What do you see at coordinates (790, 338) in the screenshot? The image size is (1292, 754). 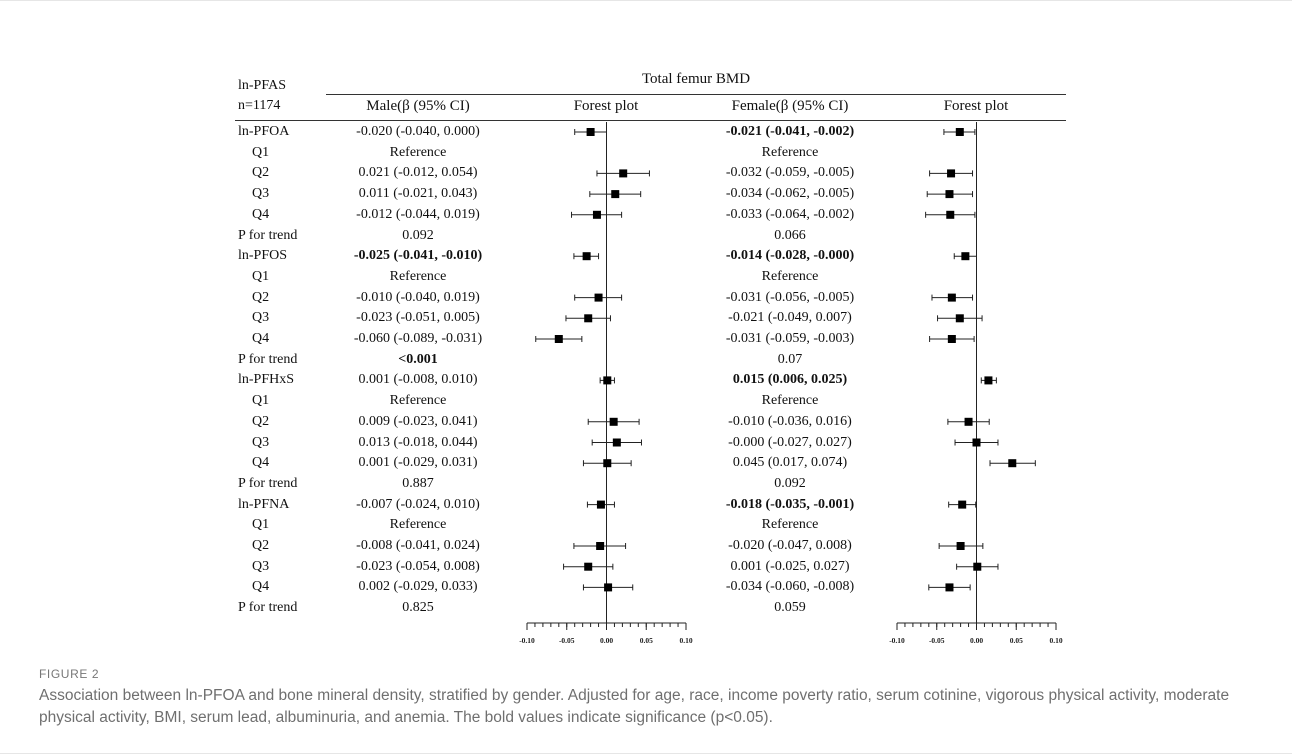 I see `female-estimate: -0.031 (-0.059, -0.003)` at bounding box center [790, 338].